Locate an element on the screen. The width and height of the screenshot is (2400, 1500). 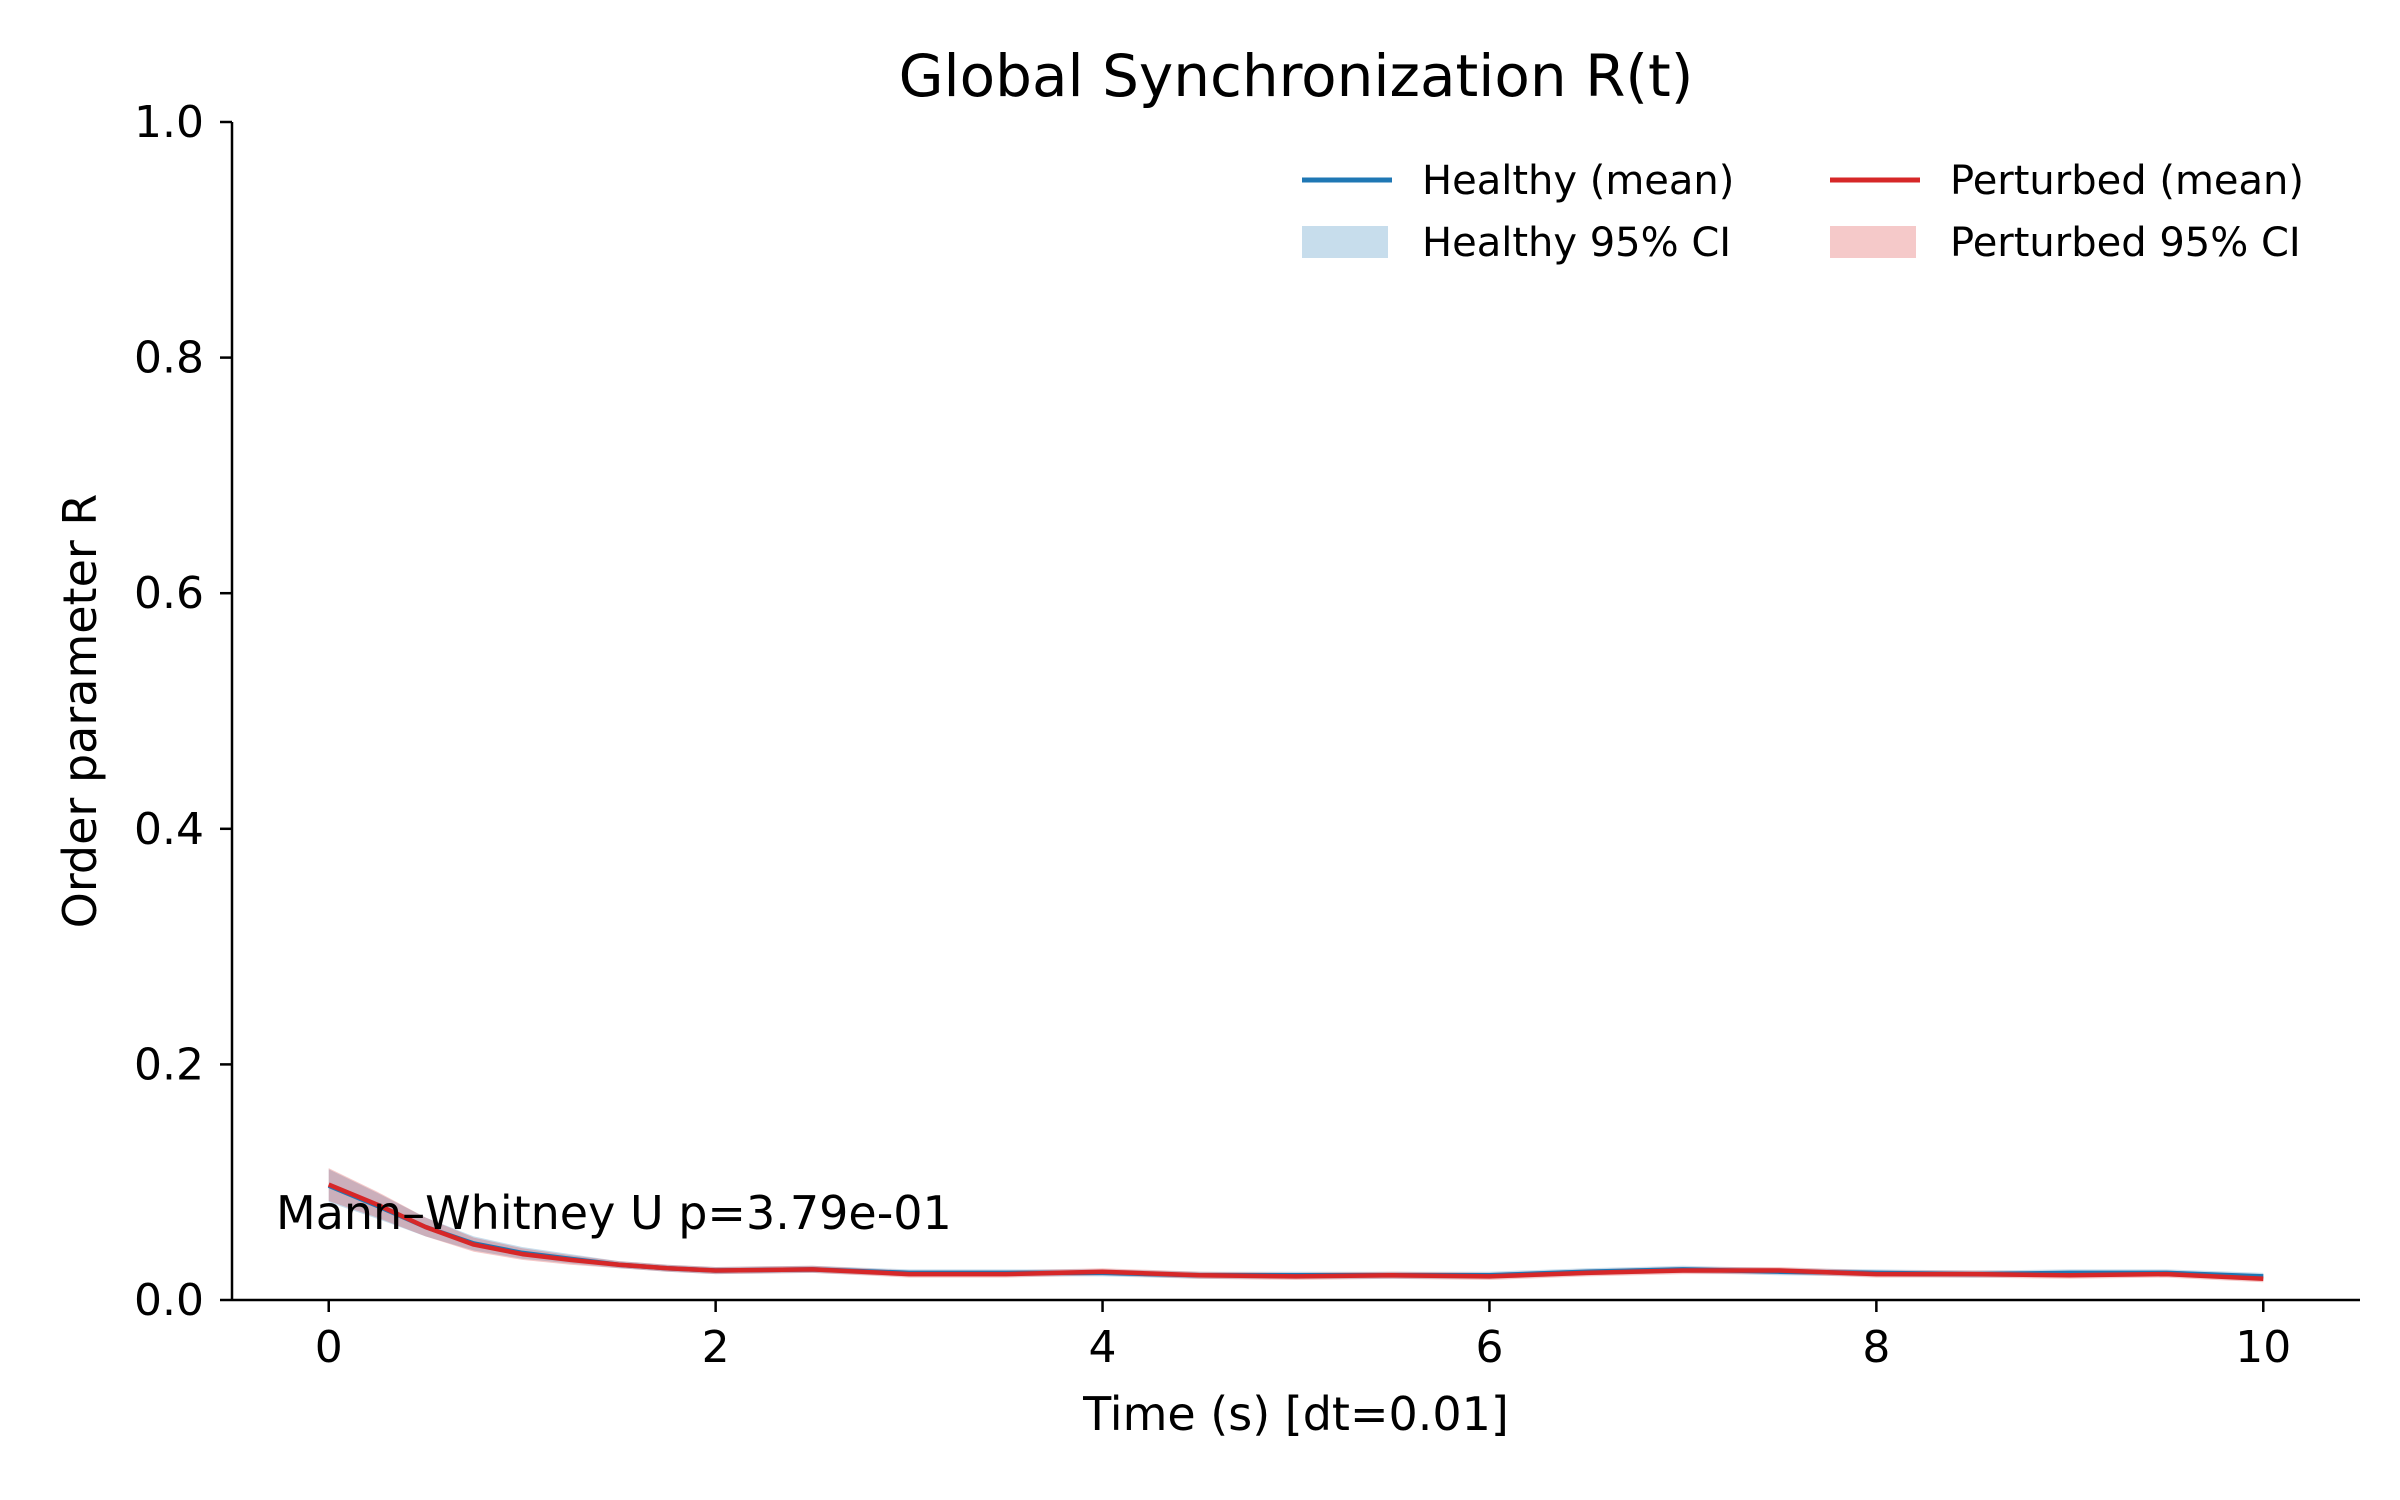
y-ticks: 0.0 0.2 0.4 0.6 0.8 1.0 is located at coordinates (183, 711).